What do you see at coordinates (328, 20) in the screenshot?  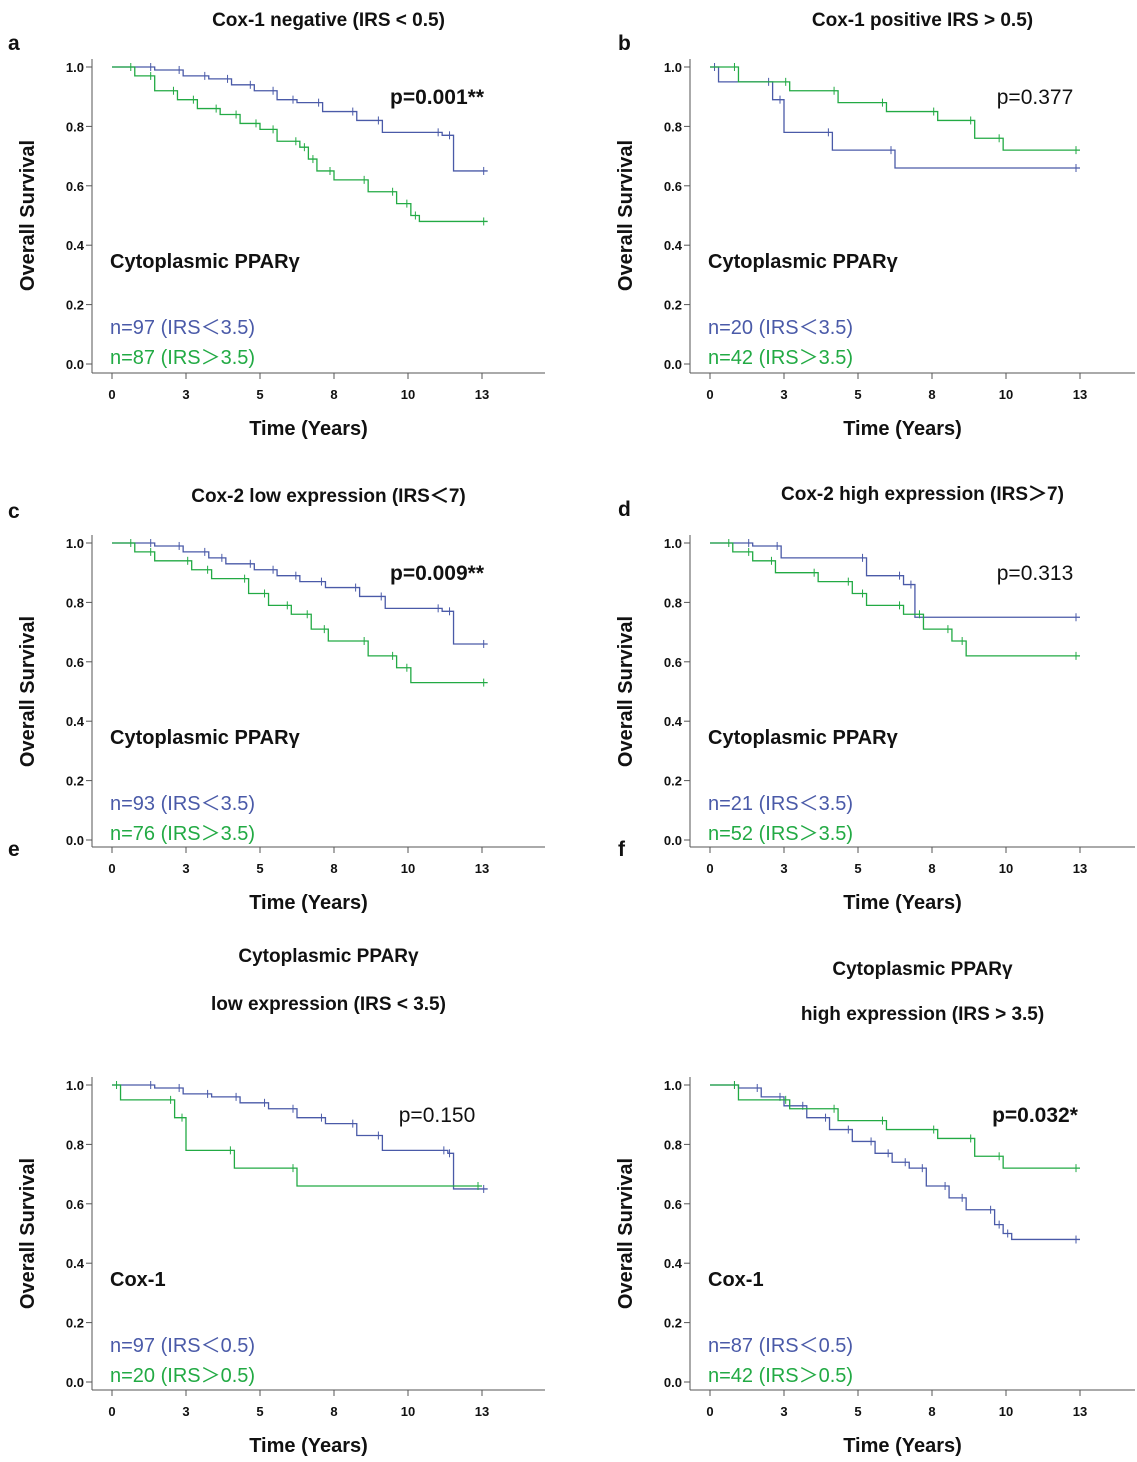 I see `chart-title: Cox-1 negative (IRS < 0.5)` at bounding box center [328, 20].